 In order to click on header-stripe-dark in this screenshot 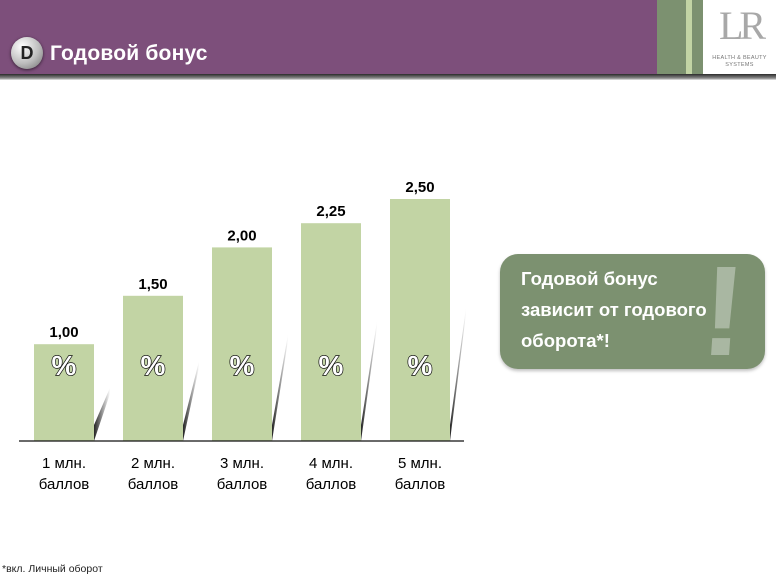, I will do `click(671, 37)`.